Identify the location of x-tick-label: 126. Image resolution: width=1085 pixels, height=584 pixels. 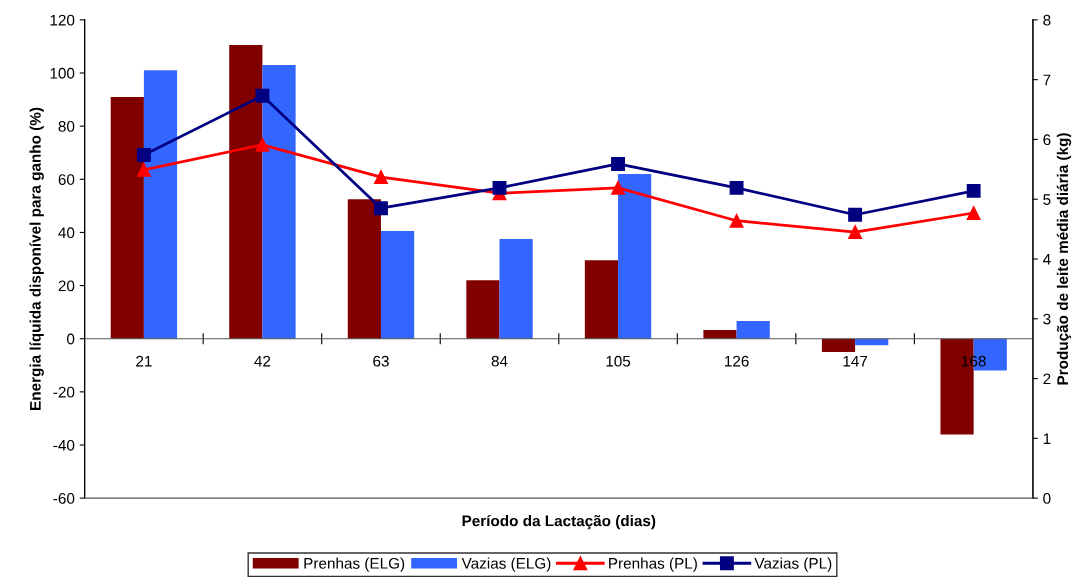
(737, 361).